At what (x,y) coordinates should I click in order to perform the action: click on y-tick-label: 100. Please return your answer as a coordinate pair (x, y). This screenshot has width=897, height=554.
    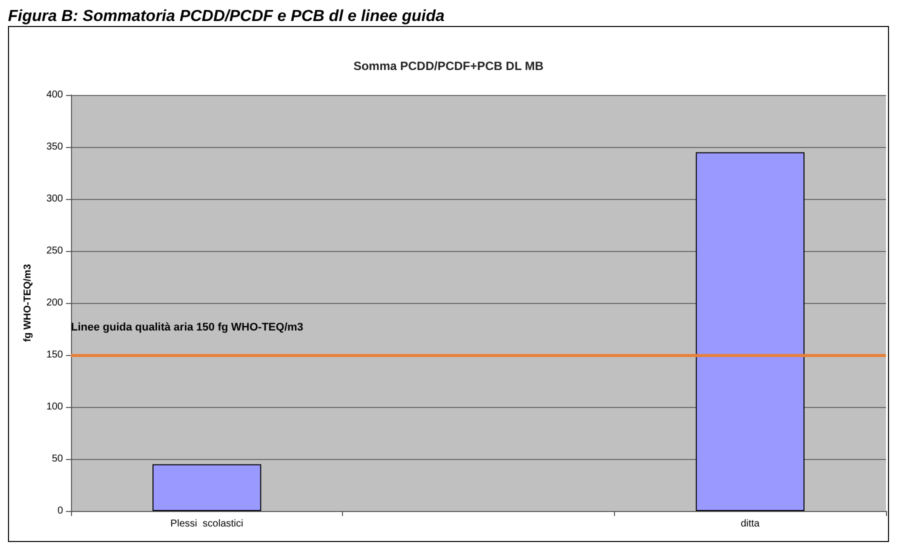
    Looking at the image, I should click on (55, 407).